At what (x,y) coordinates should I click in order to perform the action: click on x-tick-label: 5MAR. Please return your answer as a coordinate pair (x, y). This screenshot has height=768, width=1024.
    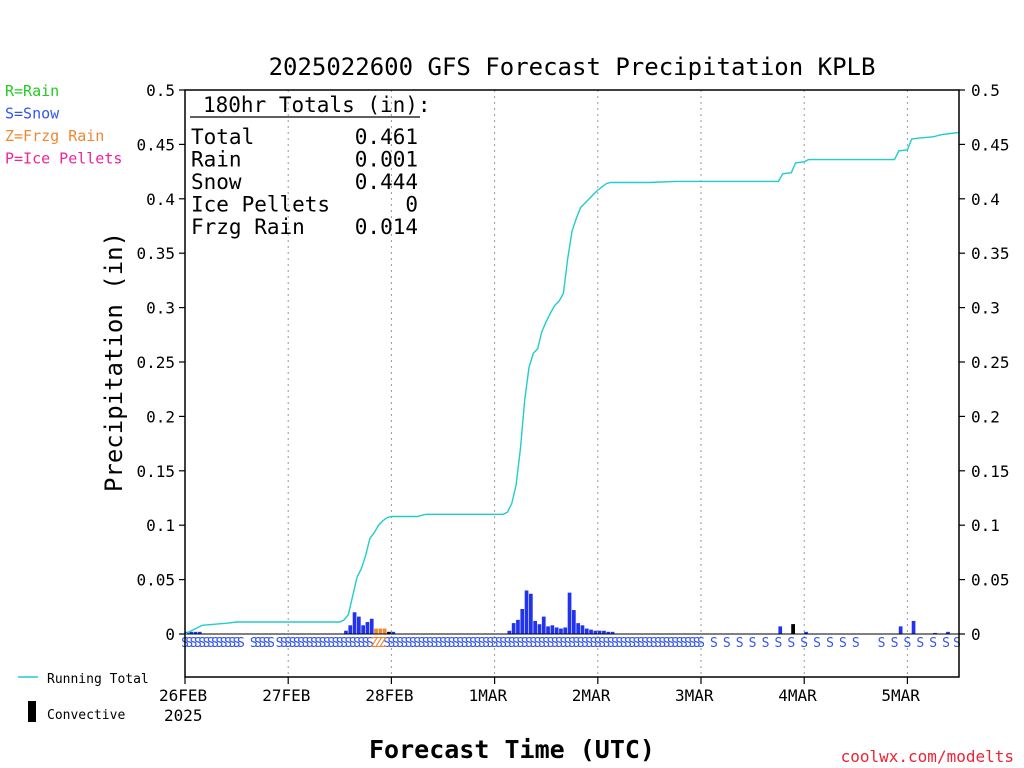
    Looking at the image, I should click on (900, 695).